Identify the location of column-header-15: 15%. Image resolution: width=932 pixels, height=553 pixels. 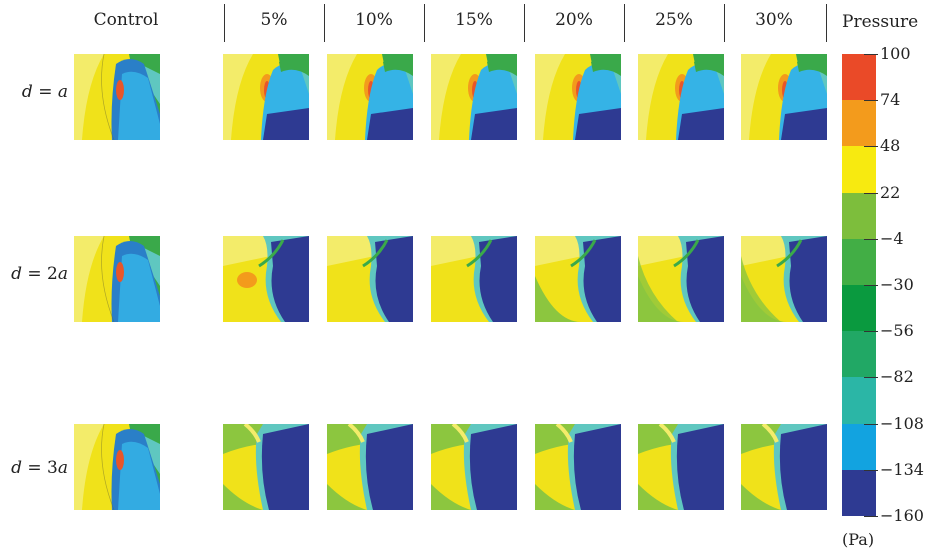
(474, 20).